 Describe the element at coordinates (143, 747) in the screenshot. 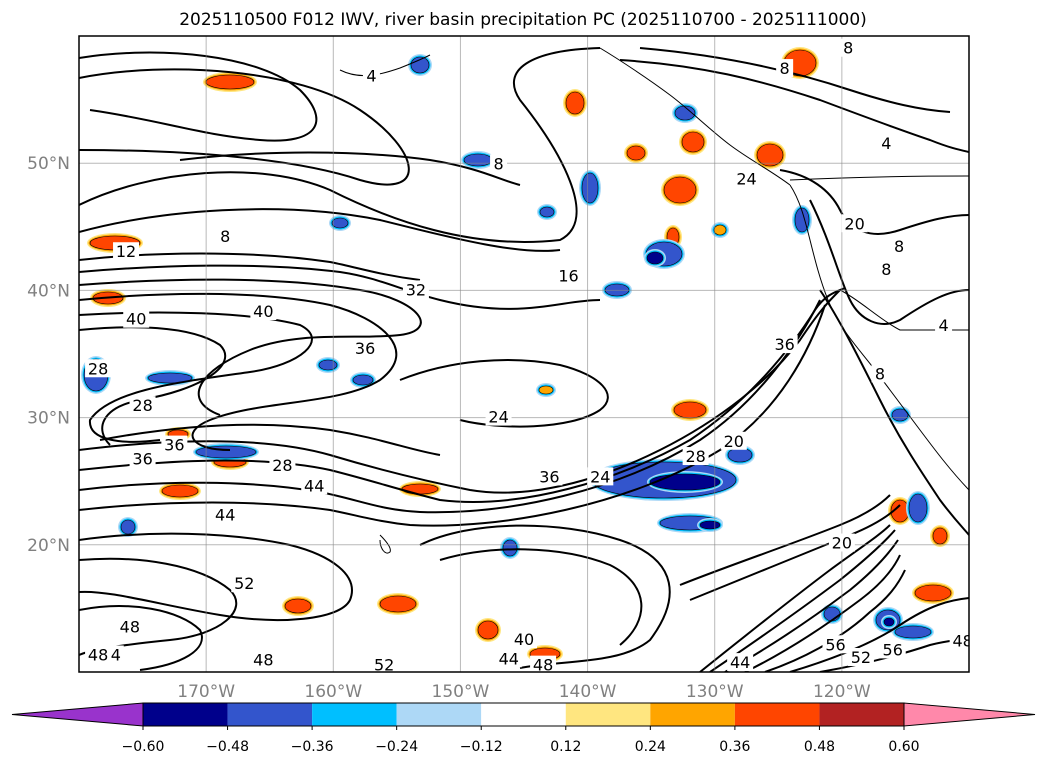

I see `colorbar-tick-label: −0.60` at that location.